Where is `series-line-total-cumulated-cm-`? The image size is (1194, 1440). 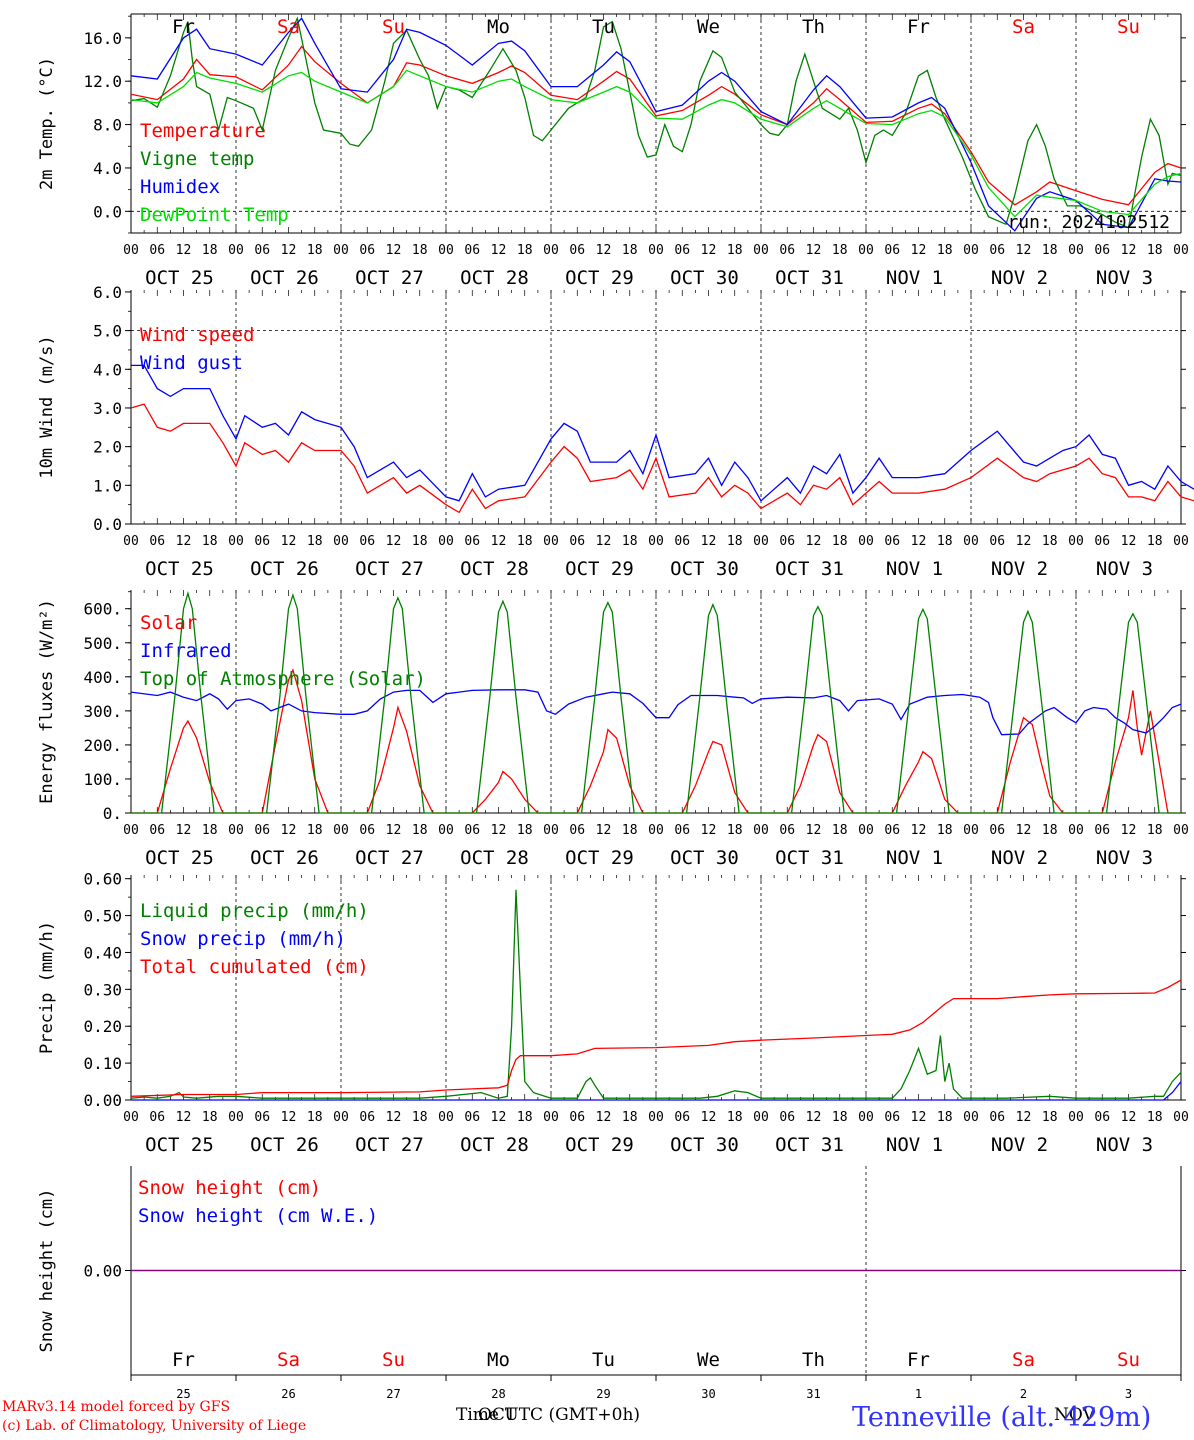 series-line-total-cumulated-cm- is located at coordinates (656, 1038).